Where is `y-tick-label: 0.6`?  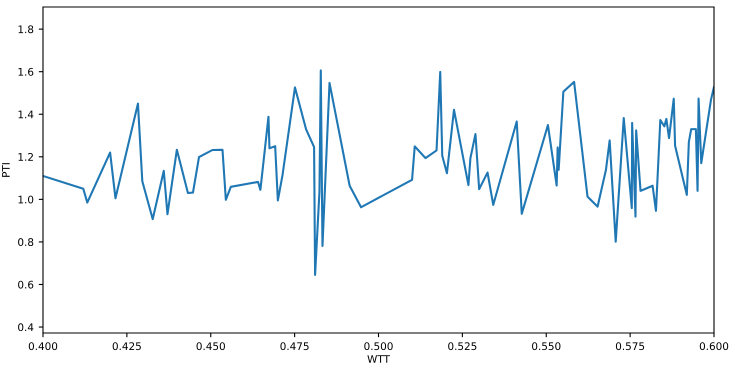 y-tick-label: 0.6 is located at coordinates (26, 284).